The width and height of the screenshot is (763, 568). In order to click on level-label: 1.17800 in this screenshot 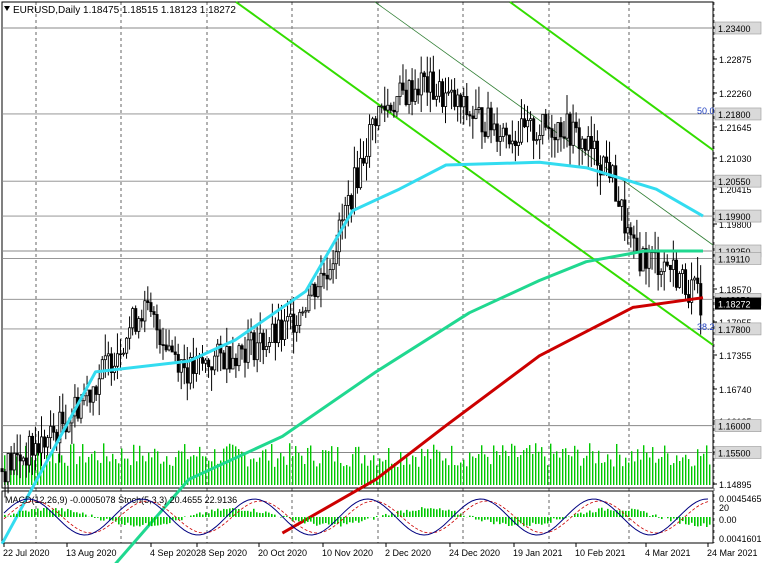, I will do `click(734, 330)`.